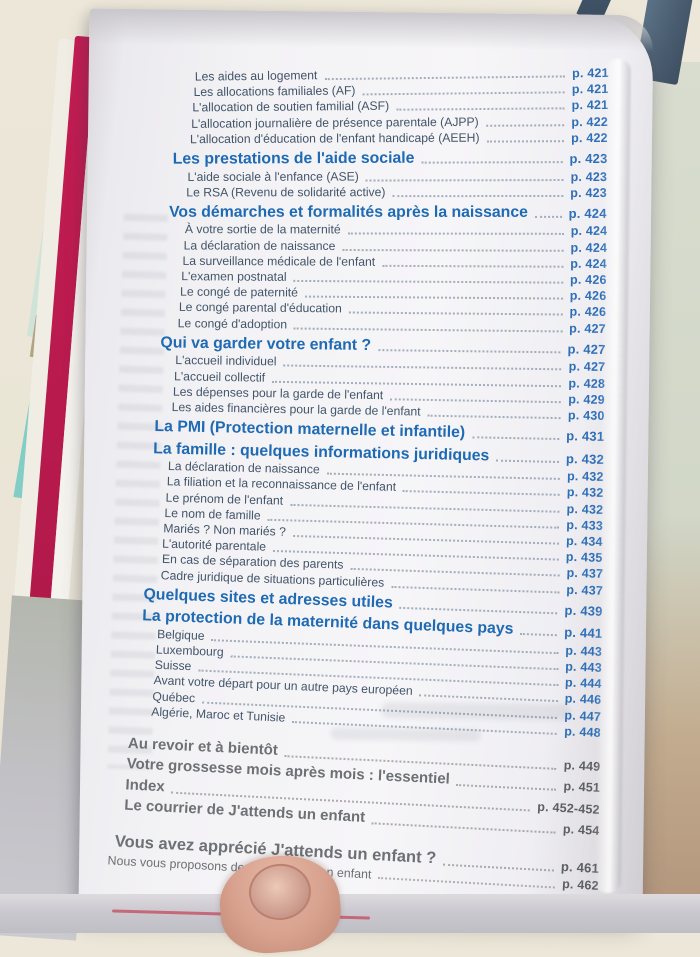 The height and width of the screenshot is (957, 700). What do you see at coordinates (218, 714) in the screenshot?
I see `toc-label: Algérie, Maroc et Tunisie` at bounding box center [218, 714].